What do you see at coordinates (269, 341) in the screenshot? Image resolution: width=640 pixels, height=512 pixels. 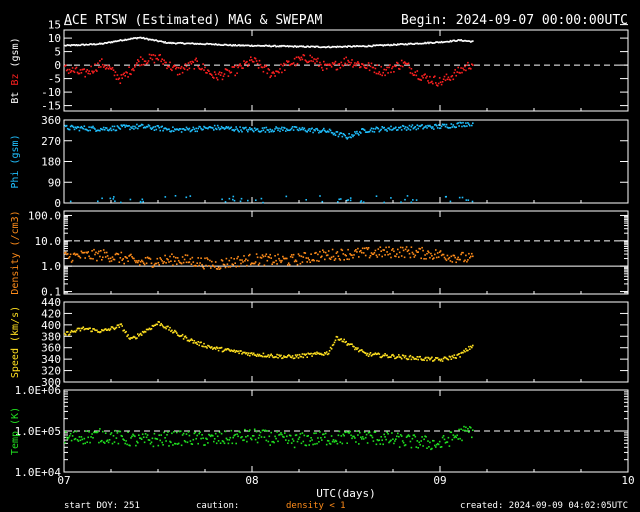 I see `speed-series-speed` at bounding box center [269, 341].